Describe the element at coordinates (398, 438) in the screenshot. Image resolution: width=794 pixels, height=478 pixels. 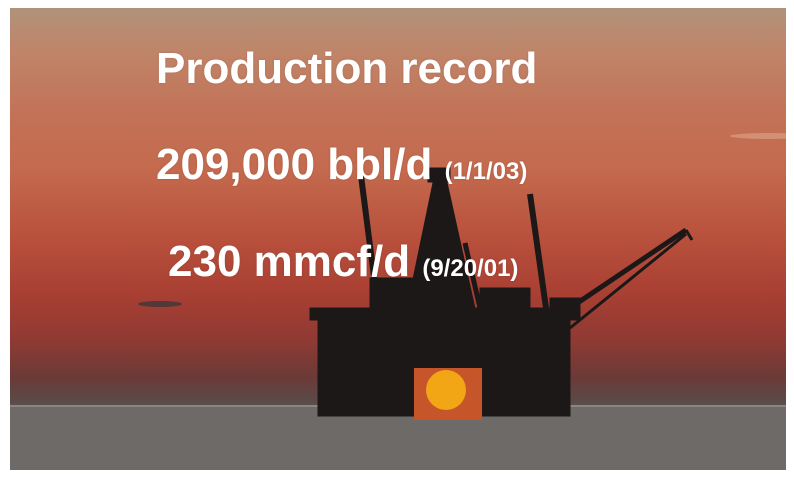
I see `sea` at that location.